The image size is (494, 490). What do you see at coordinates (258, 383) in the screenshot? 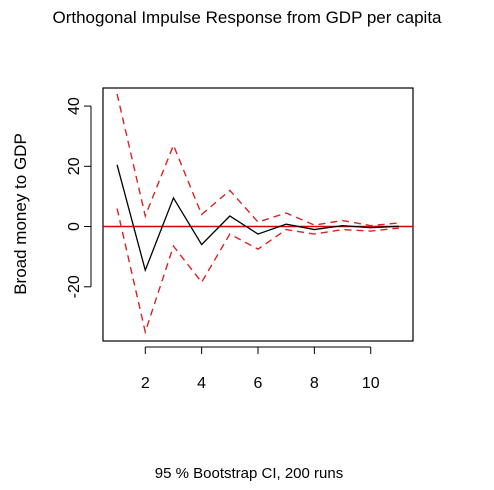
I see `x-tick-label: 6` at bounding box center [258, 383].